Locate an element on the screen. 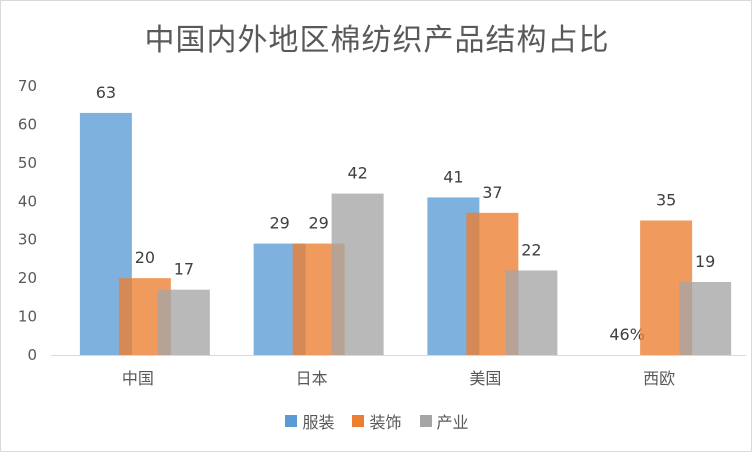  legend-item: 产业 is located at coordinates (444, 421).